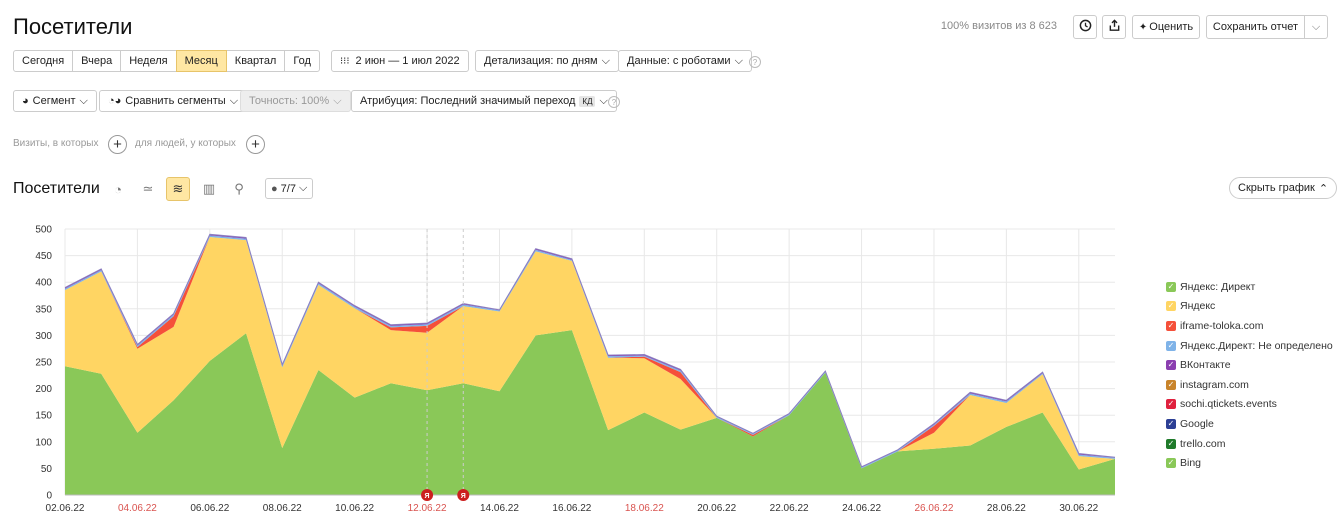  I want to click on x-tick-label: 08.06.22, so click(282, 508).